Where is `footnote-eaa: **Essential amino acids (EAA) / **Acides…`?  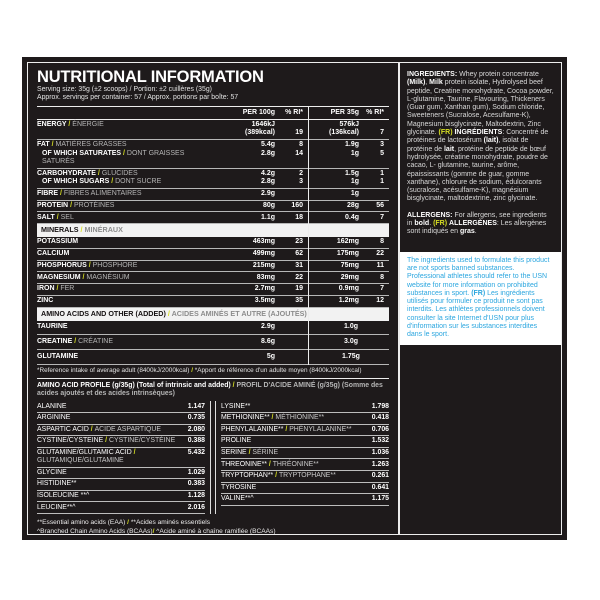
footnote-eaa: **Essential amino acids (EAA) / **Acides… is located at coordinates (123, 522).